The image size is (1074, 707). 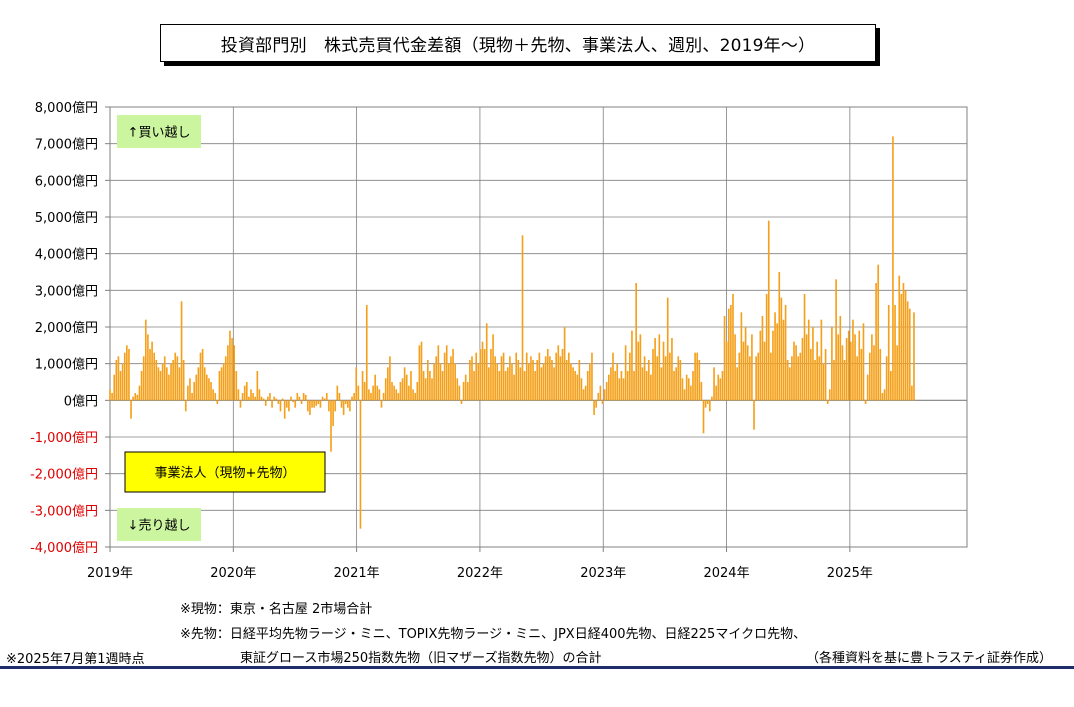 What do you see at coordinates (225, 473) in the screenshot?
I see `series-label: 事業法人（現物+先物）` at bounding box center [225, 473].